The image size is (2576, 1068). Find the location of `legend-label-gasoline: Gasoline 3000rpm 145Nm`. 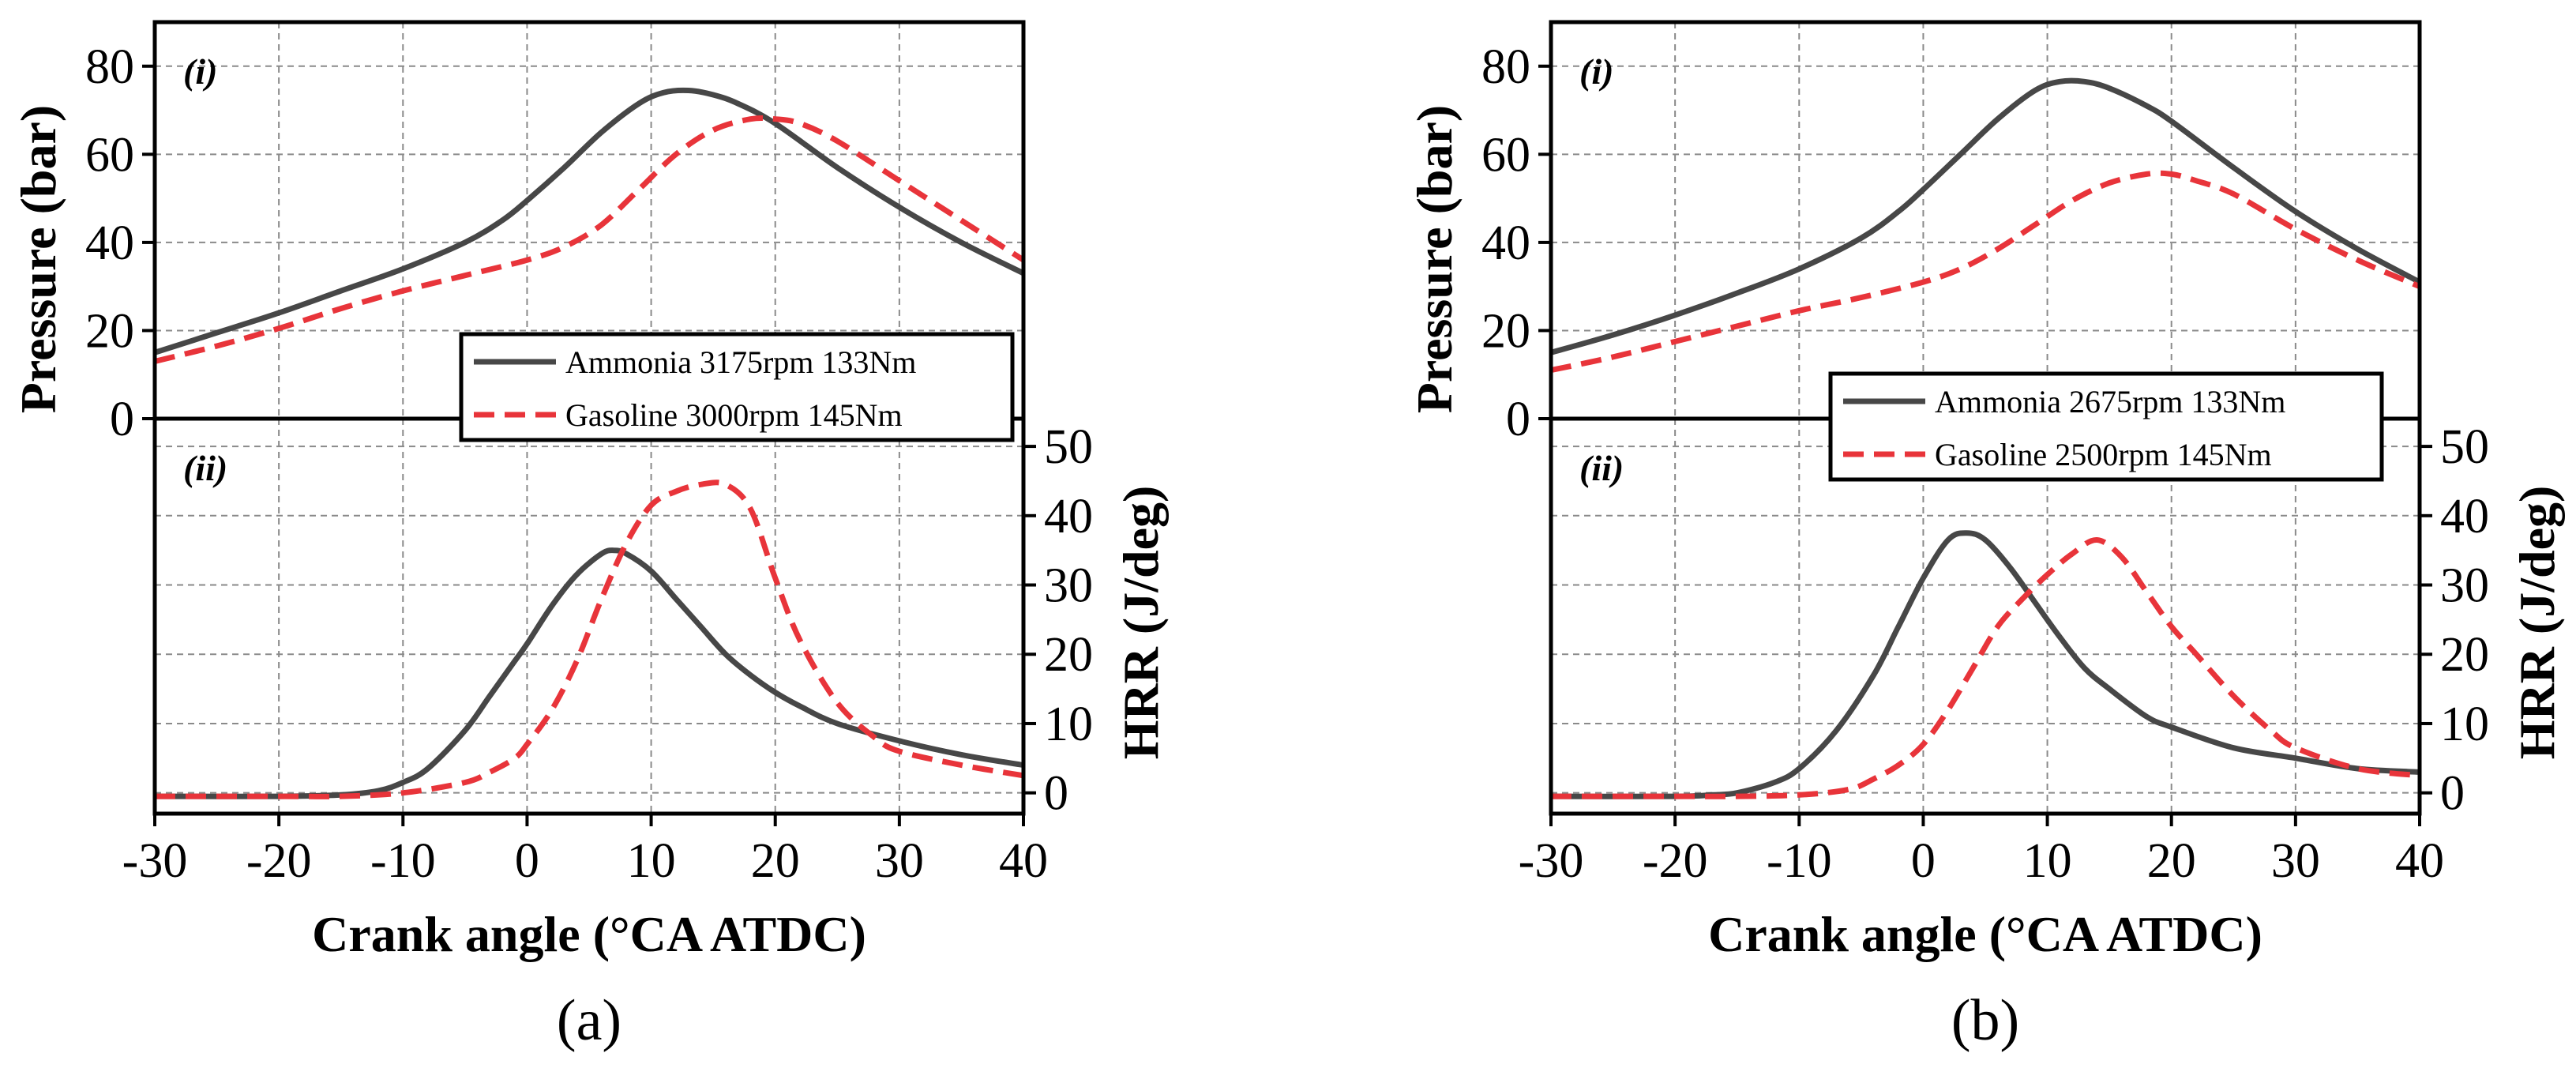

legend-label-gasoline: Gasoline 3000rpm 145Nm is located at coordinates (734, 415).